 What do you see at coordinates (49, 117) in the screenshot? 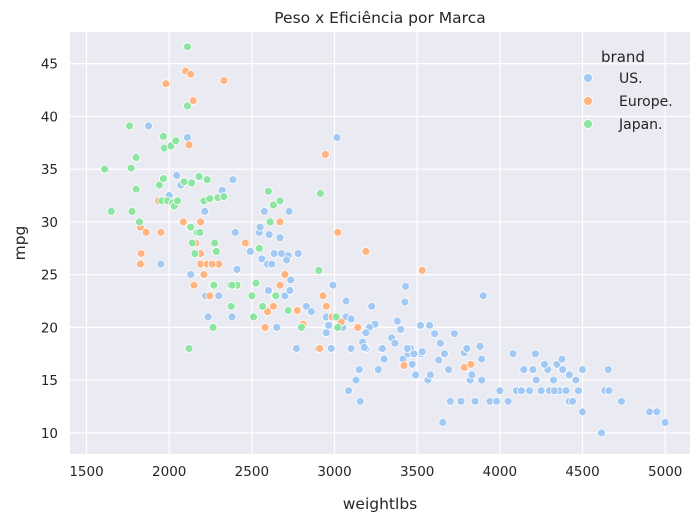
I see `y-tick-label: 40` at bounding box center [49, 117].